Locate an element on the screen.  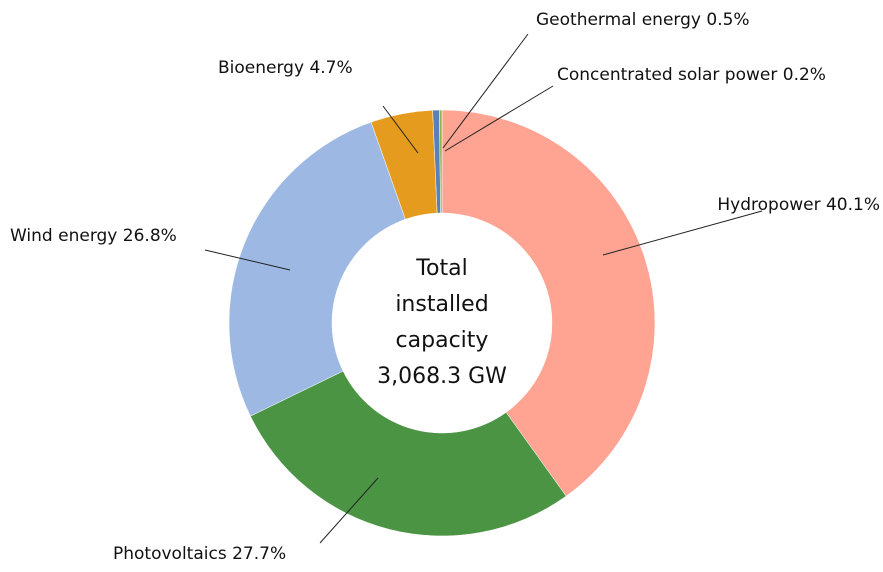
category-name: Concentrated solar power is located at coordinates (667, 75).